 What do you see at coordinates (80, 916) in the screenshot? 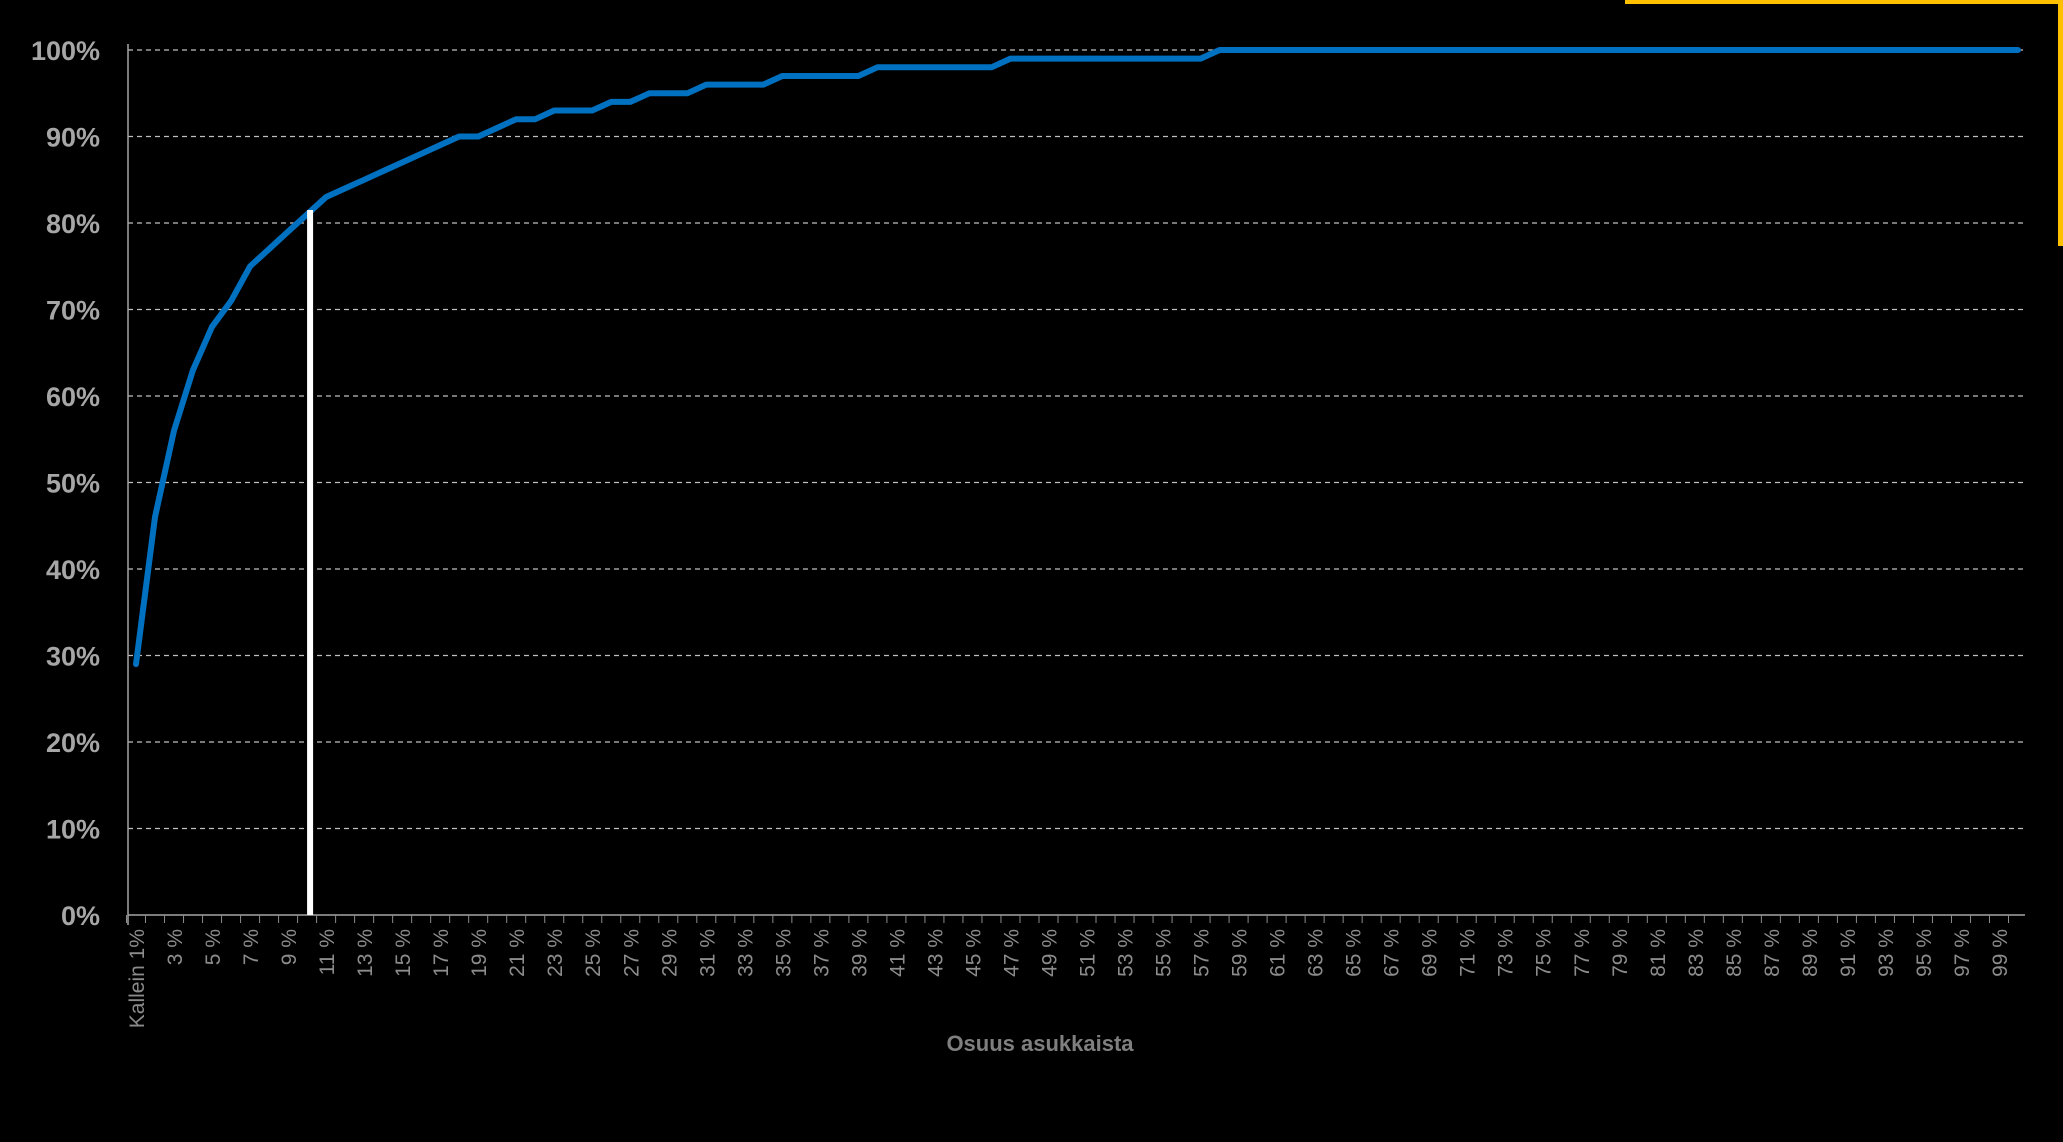
I see `y-tick-label: 0%` at bounding box center [80, 916].